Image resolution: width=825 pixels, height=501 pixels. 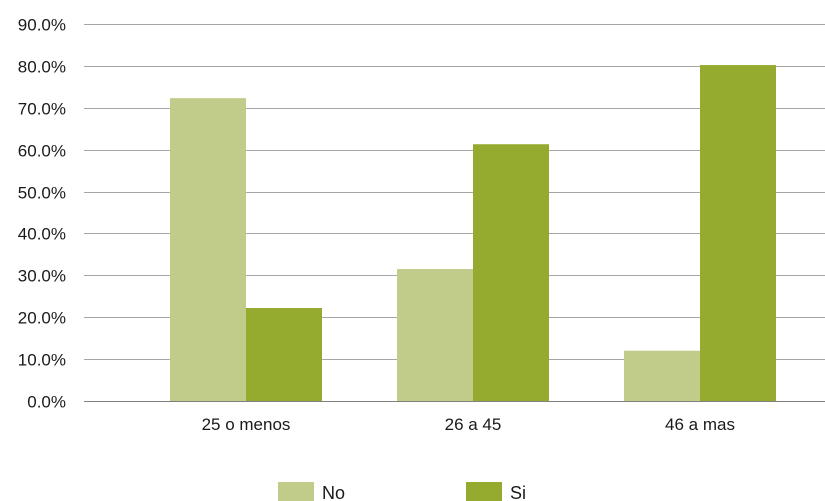 I want to click on legend-label-si: Si, so click(x=518, y=492).